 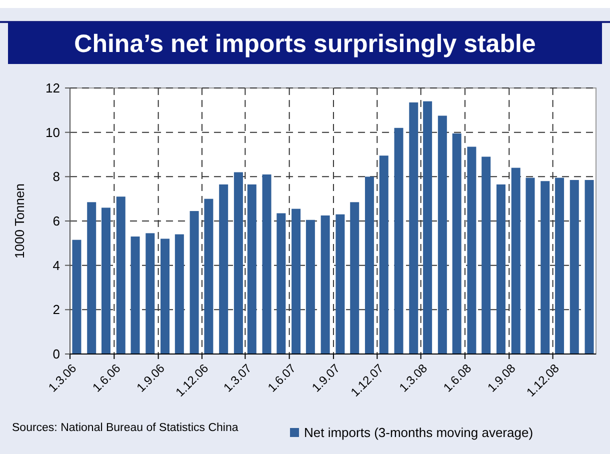 What do you see at coordinates (56, 265) in the screenshot?
I see `y-tick-label: 4` at bounding box center [56, 265].